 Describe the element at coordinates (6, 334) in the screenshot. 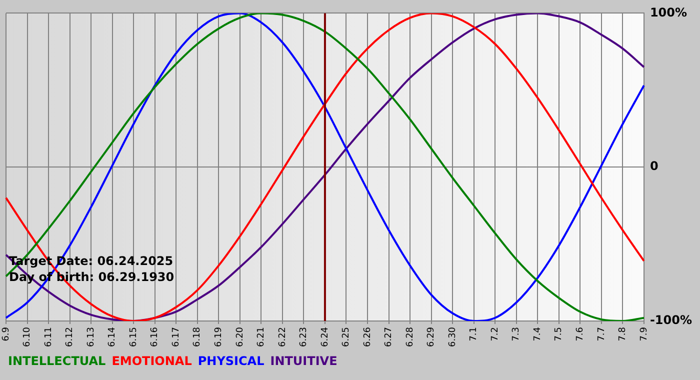

I see `x-tick-label: 6.9` at that location.